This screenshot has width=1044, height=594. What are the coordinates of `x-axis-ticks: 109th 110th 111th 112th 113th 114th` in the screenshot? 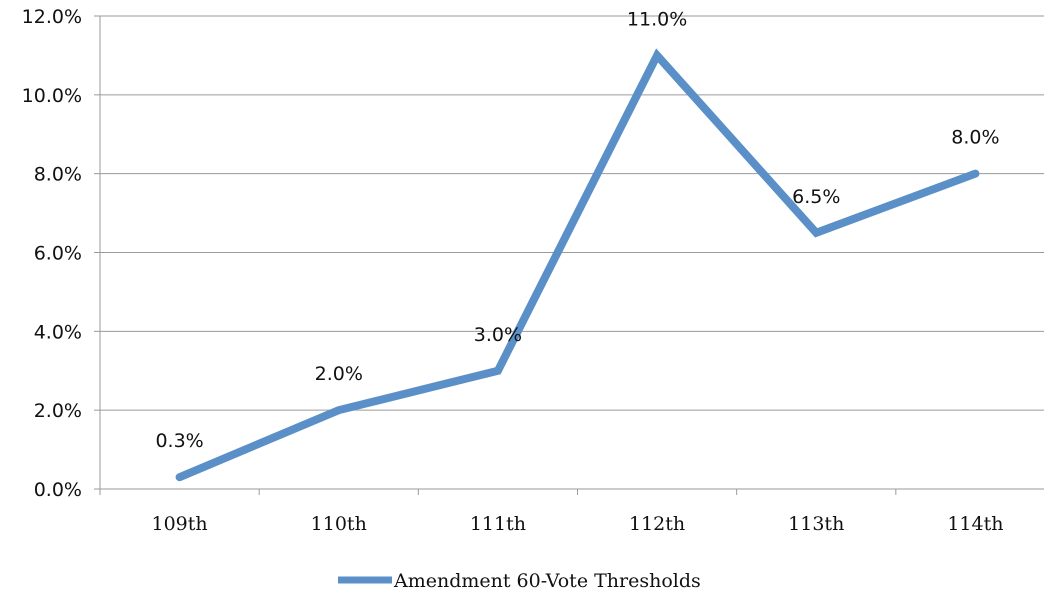 It's located at (551, 512).